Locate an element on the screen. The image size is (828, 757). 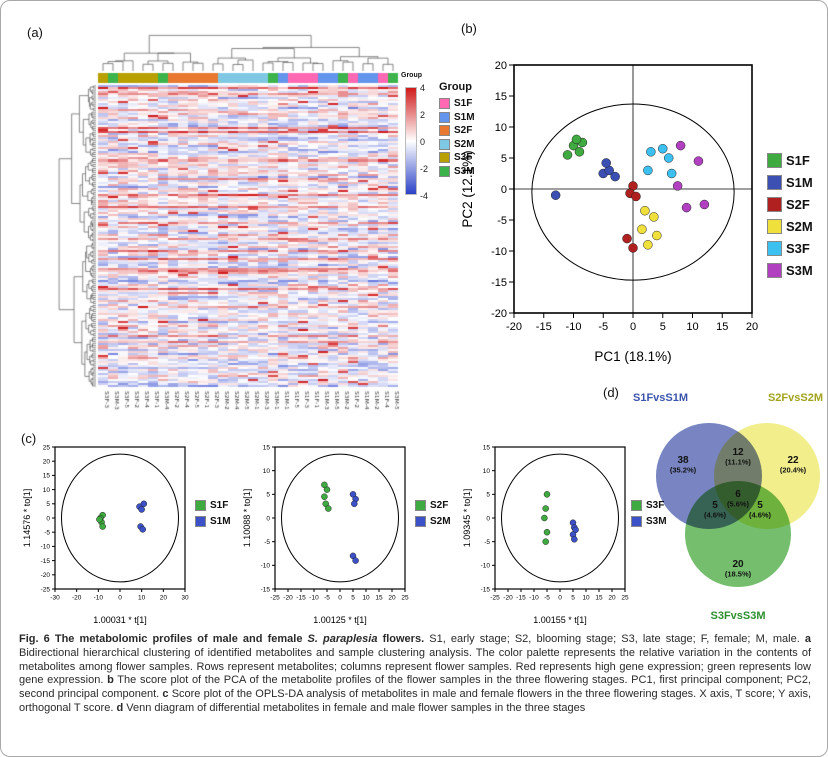
panel-d-label: (d) is located at coordinates (611, 392).